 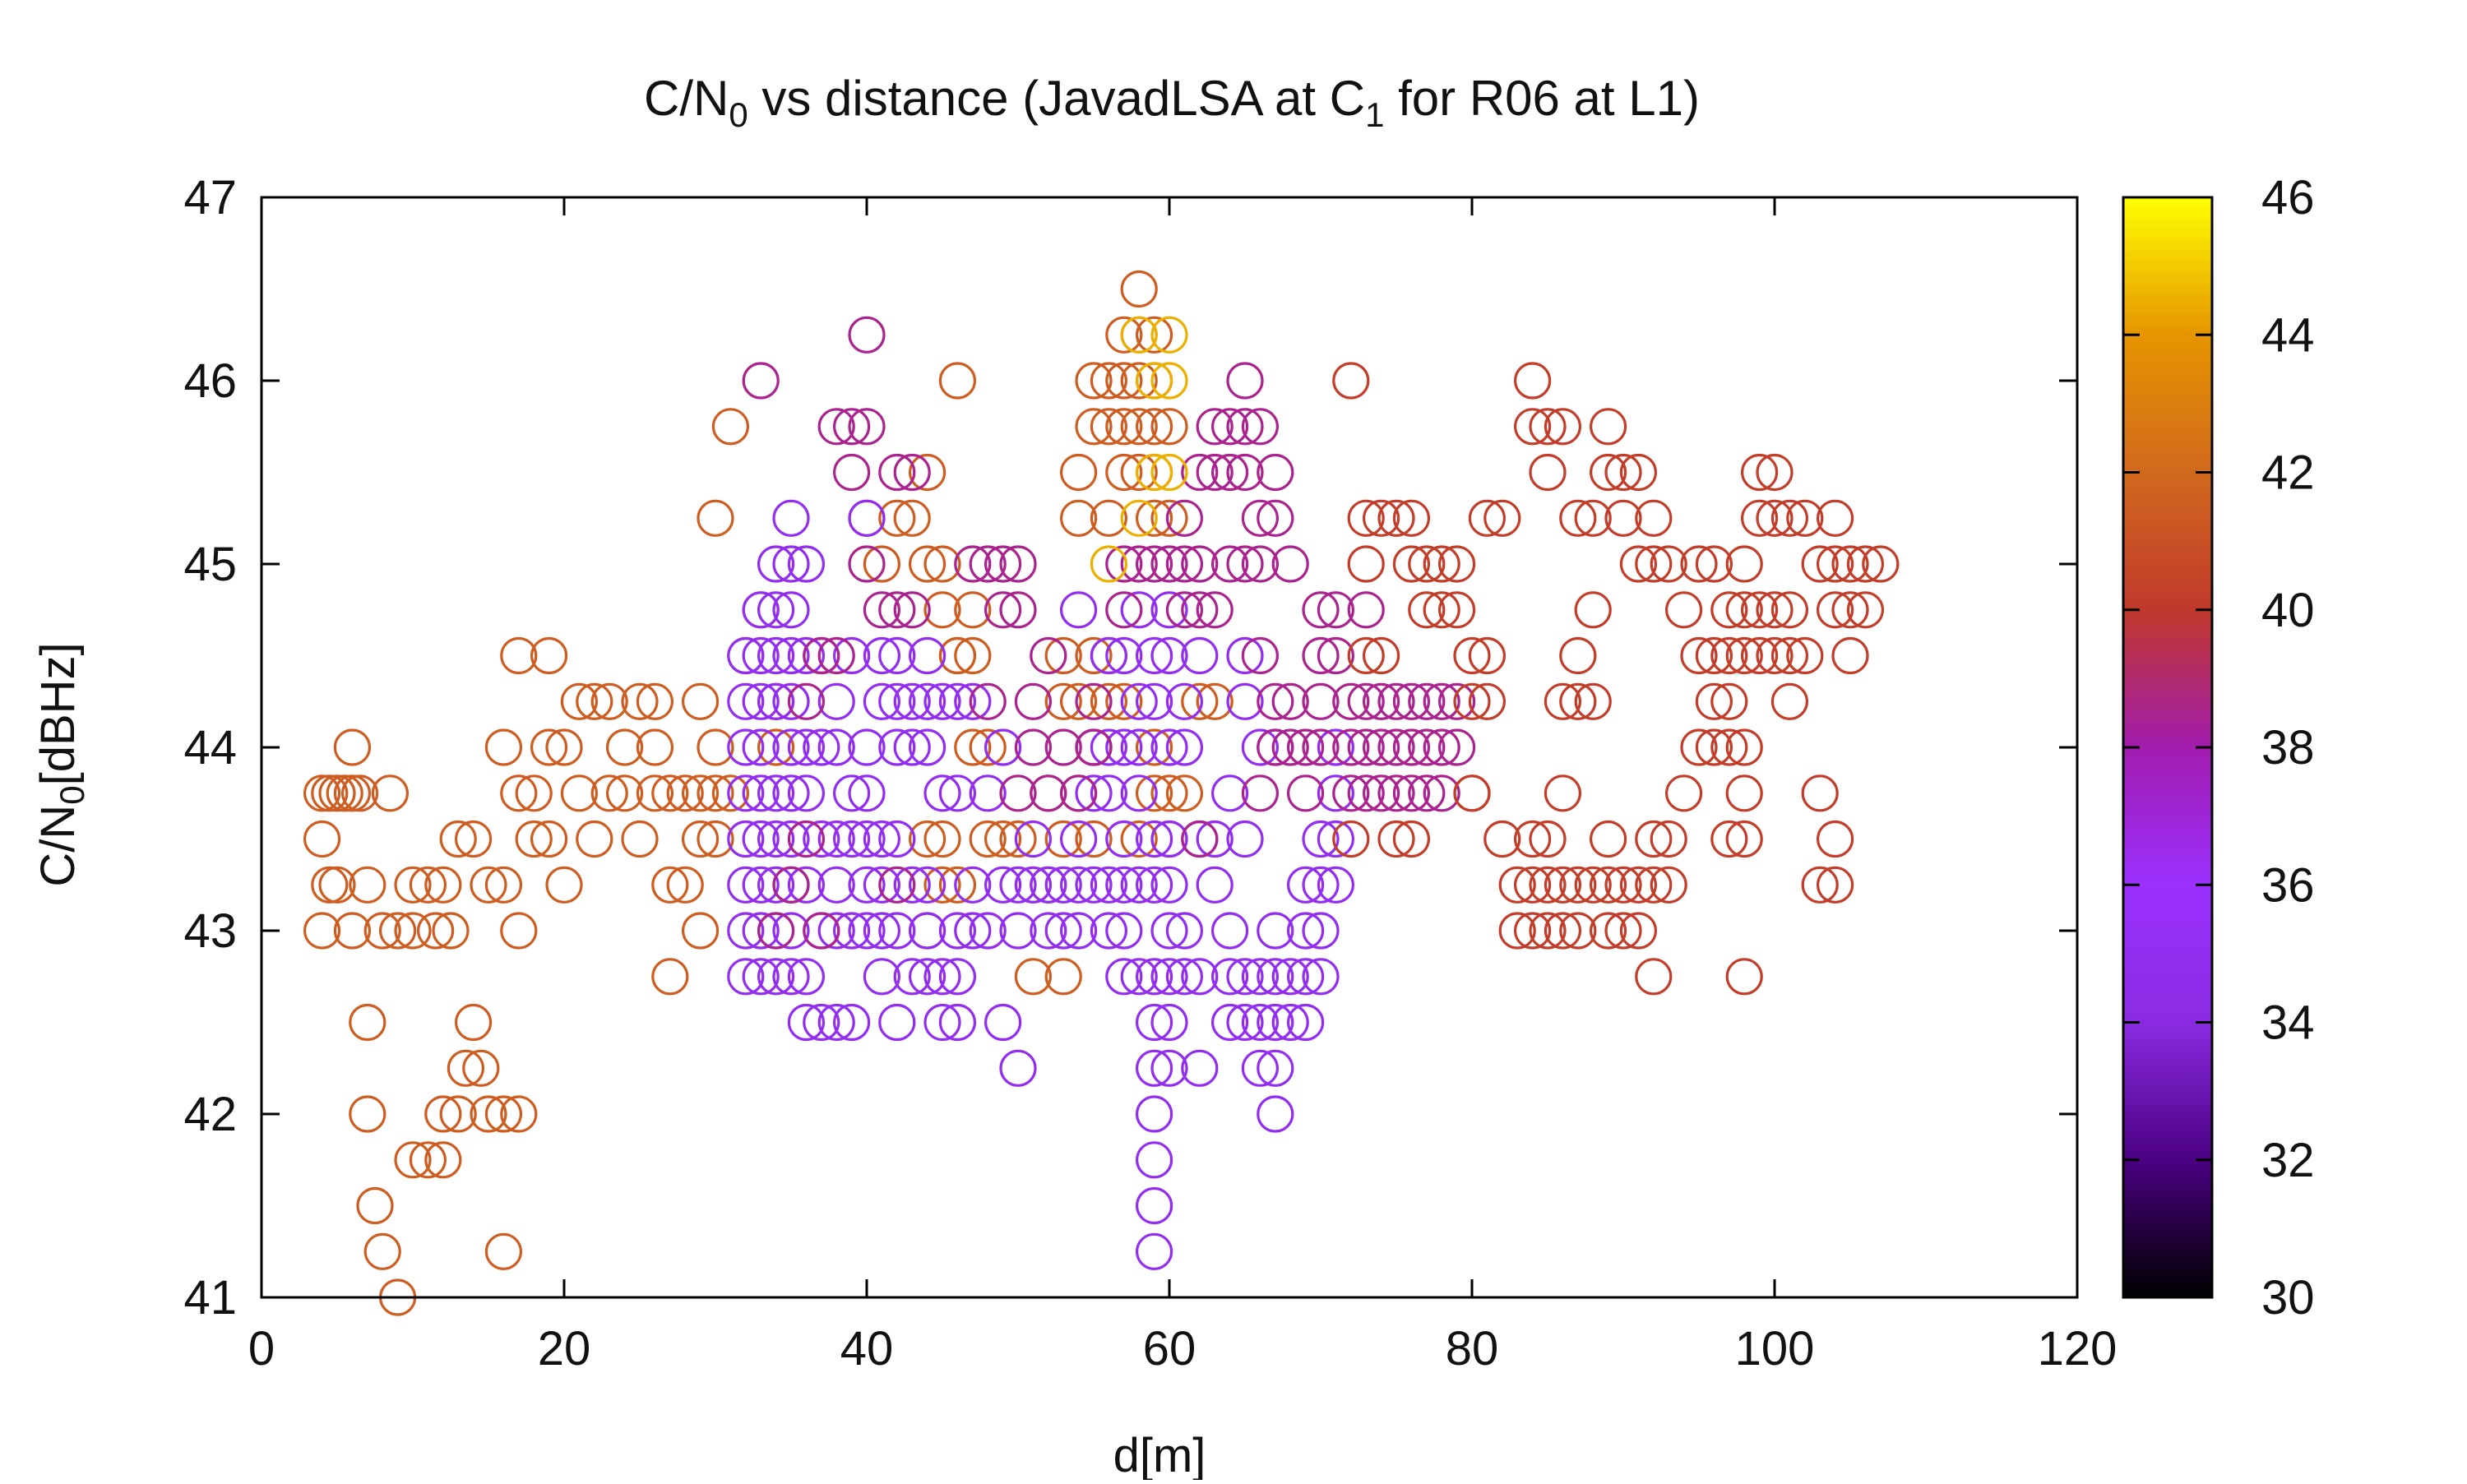 I want to click on y-axis-label-tail: [dBHz], so click(x=58, y=714).